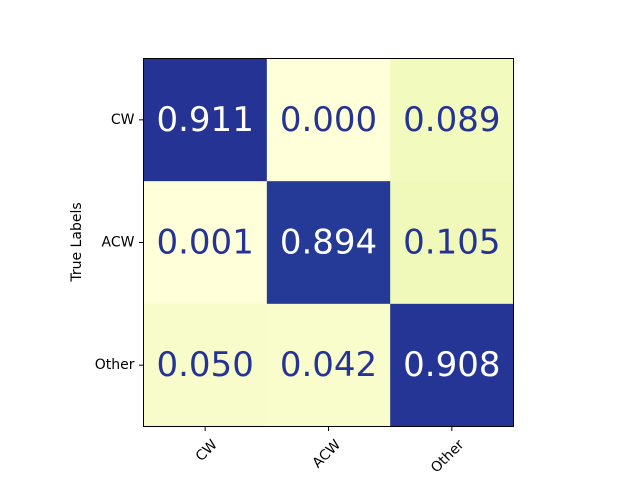  I want to click on x-tick-label-2: Other, so click(448, 457).